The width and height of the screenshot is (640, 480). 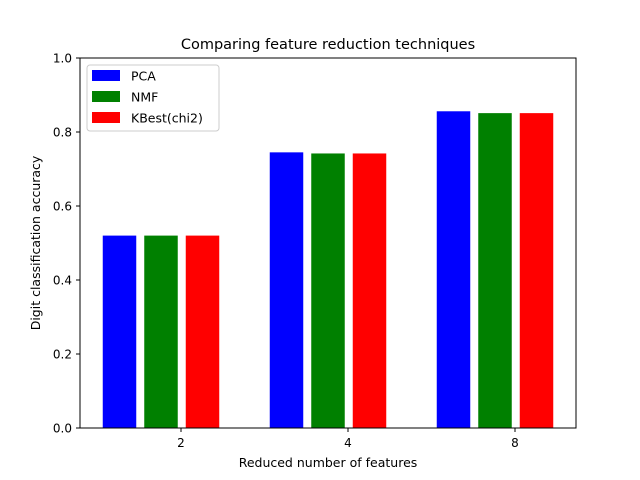 I want to click on legend-label: PCA, so click(x=143, y=76).